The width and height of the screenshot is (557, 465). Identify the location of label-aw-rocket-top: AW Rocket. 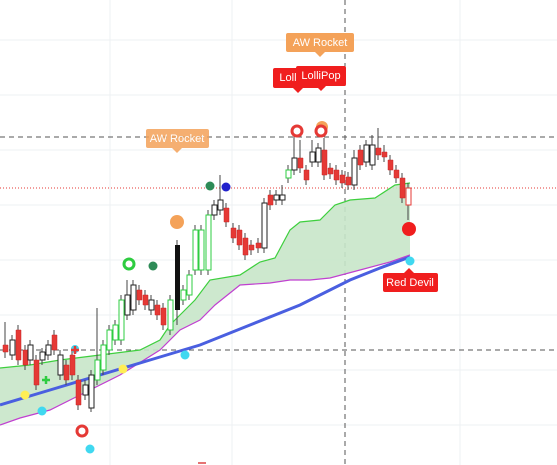
(320, 45).